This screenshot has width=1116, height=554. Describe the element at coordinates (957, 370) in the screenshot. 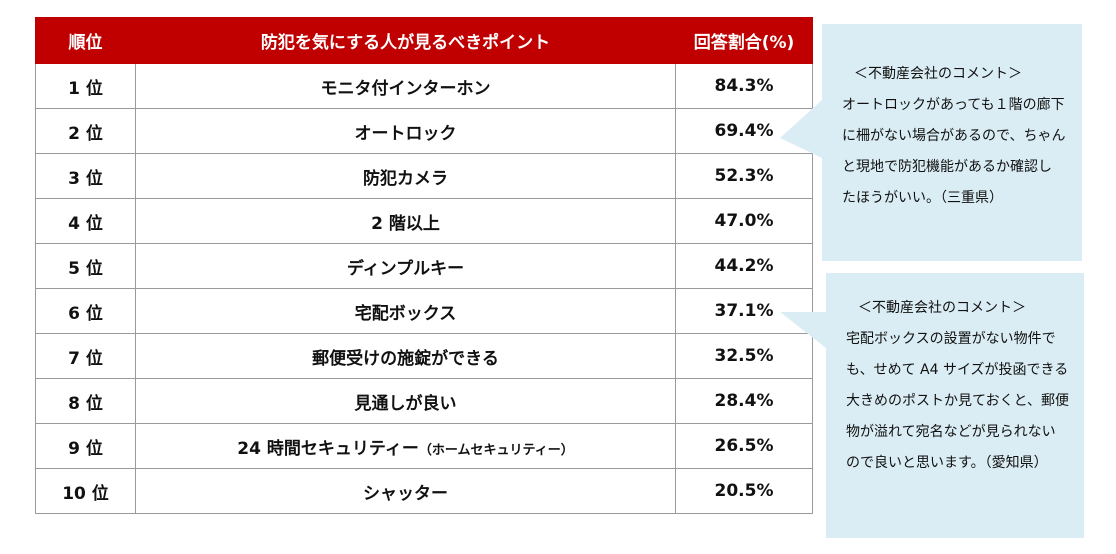

I see `comment-line: も、せめて A4 サイズが投函できる` at that location.